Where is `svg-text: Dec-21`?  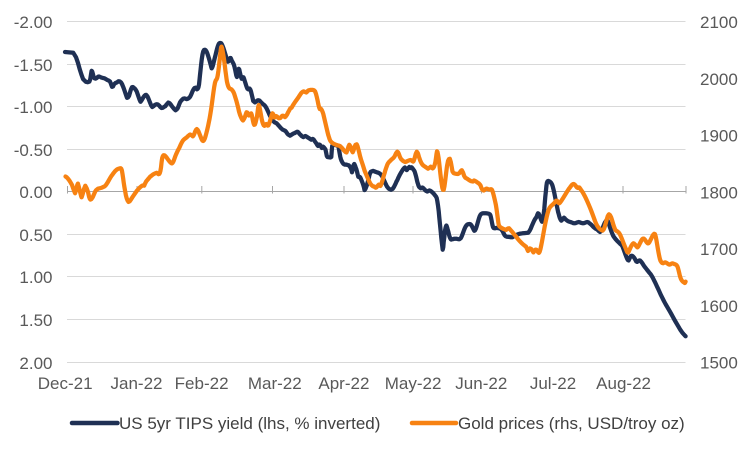
svg-text: Dec-21 is located at coordinates (65, 383).